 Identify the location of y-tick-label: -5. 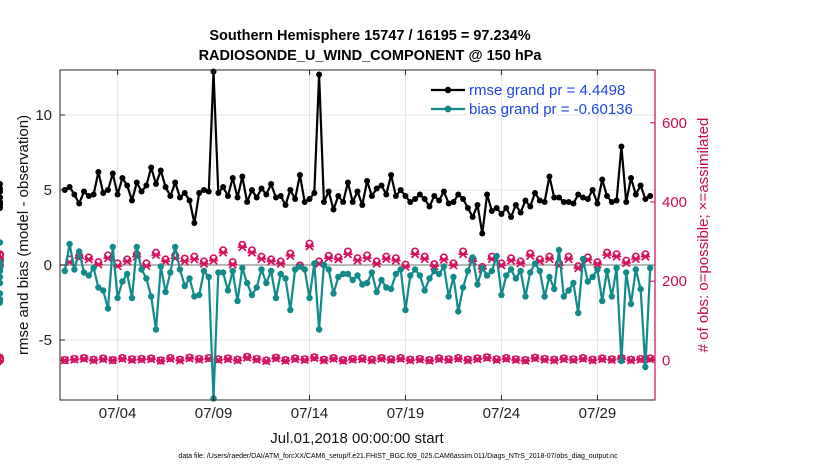
(45, 340).